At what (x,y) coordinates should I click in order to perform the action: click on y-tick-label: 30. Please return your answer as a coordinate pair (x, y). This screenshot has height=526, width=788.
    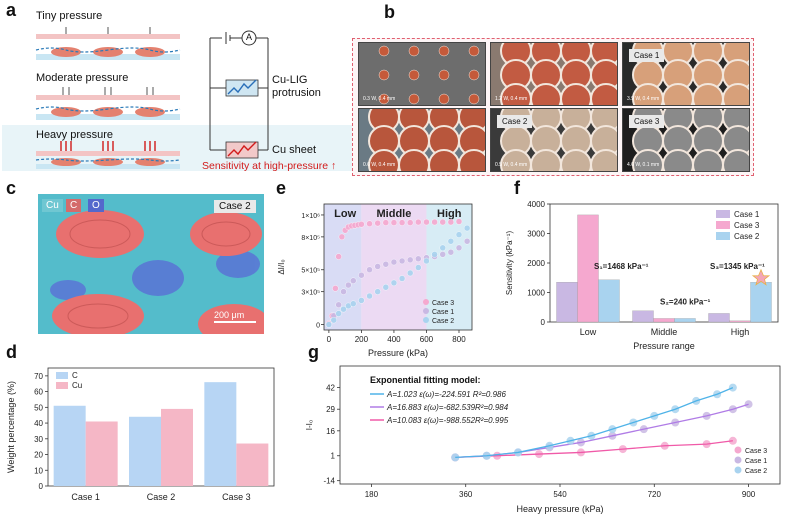
    Looking at the image, I should click on (38, 439).